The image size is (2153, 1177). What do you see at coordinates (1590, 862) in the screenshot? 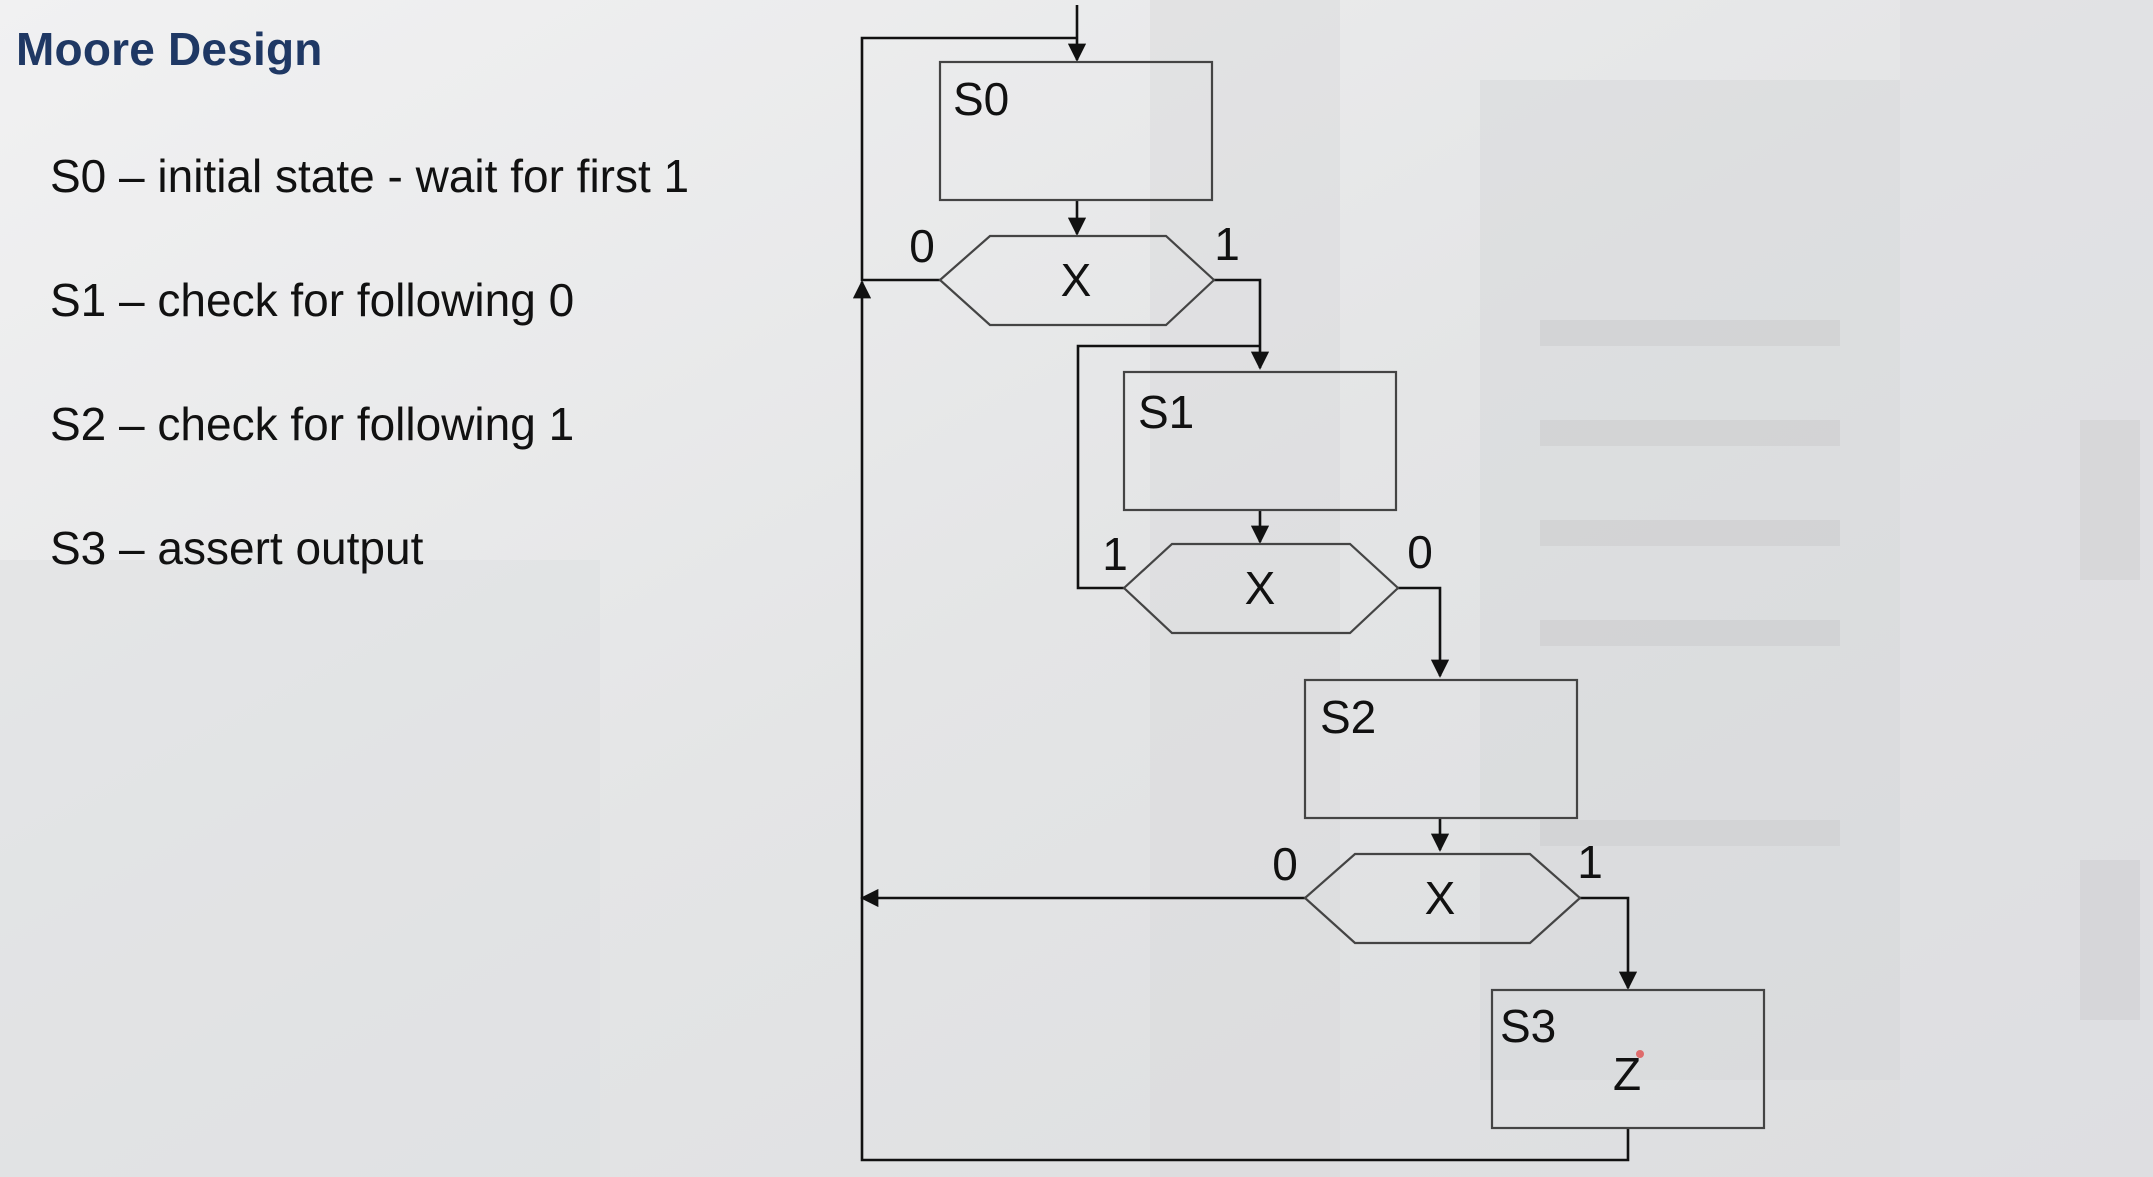
I see `decision-3-right-label: 1` at bounding box center [1590, 862].